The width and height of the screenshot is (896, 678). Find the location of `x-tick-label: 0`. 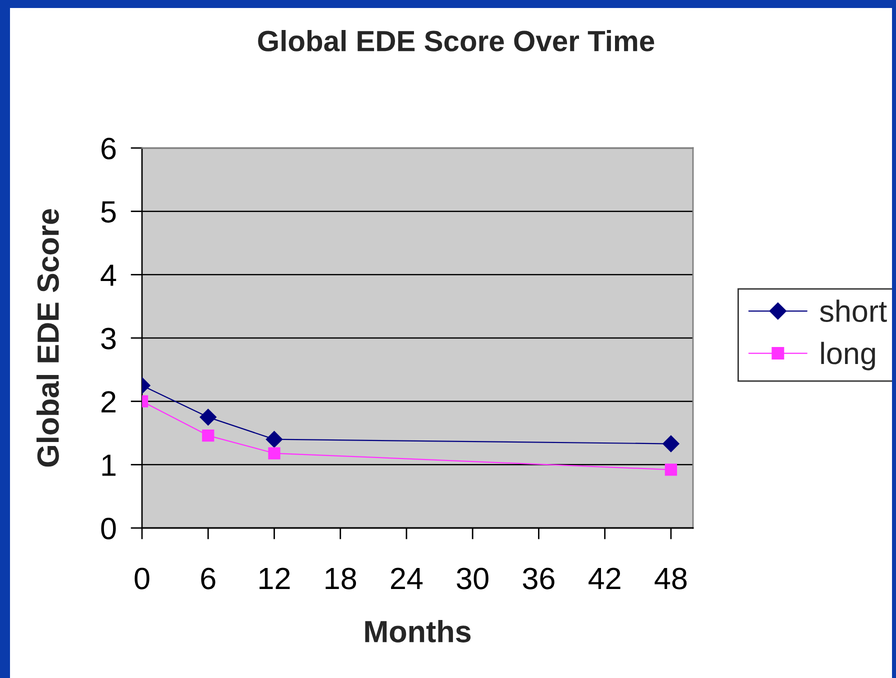

x-tick-label: 0 is located at coordinates (142, 579).